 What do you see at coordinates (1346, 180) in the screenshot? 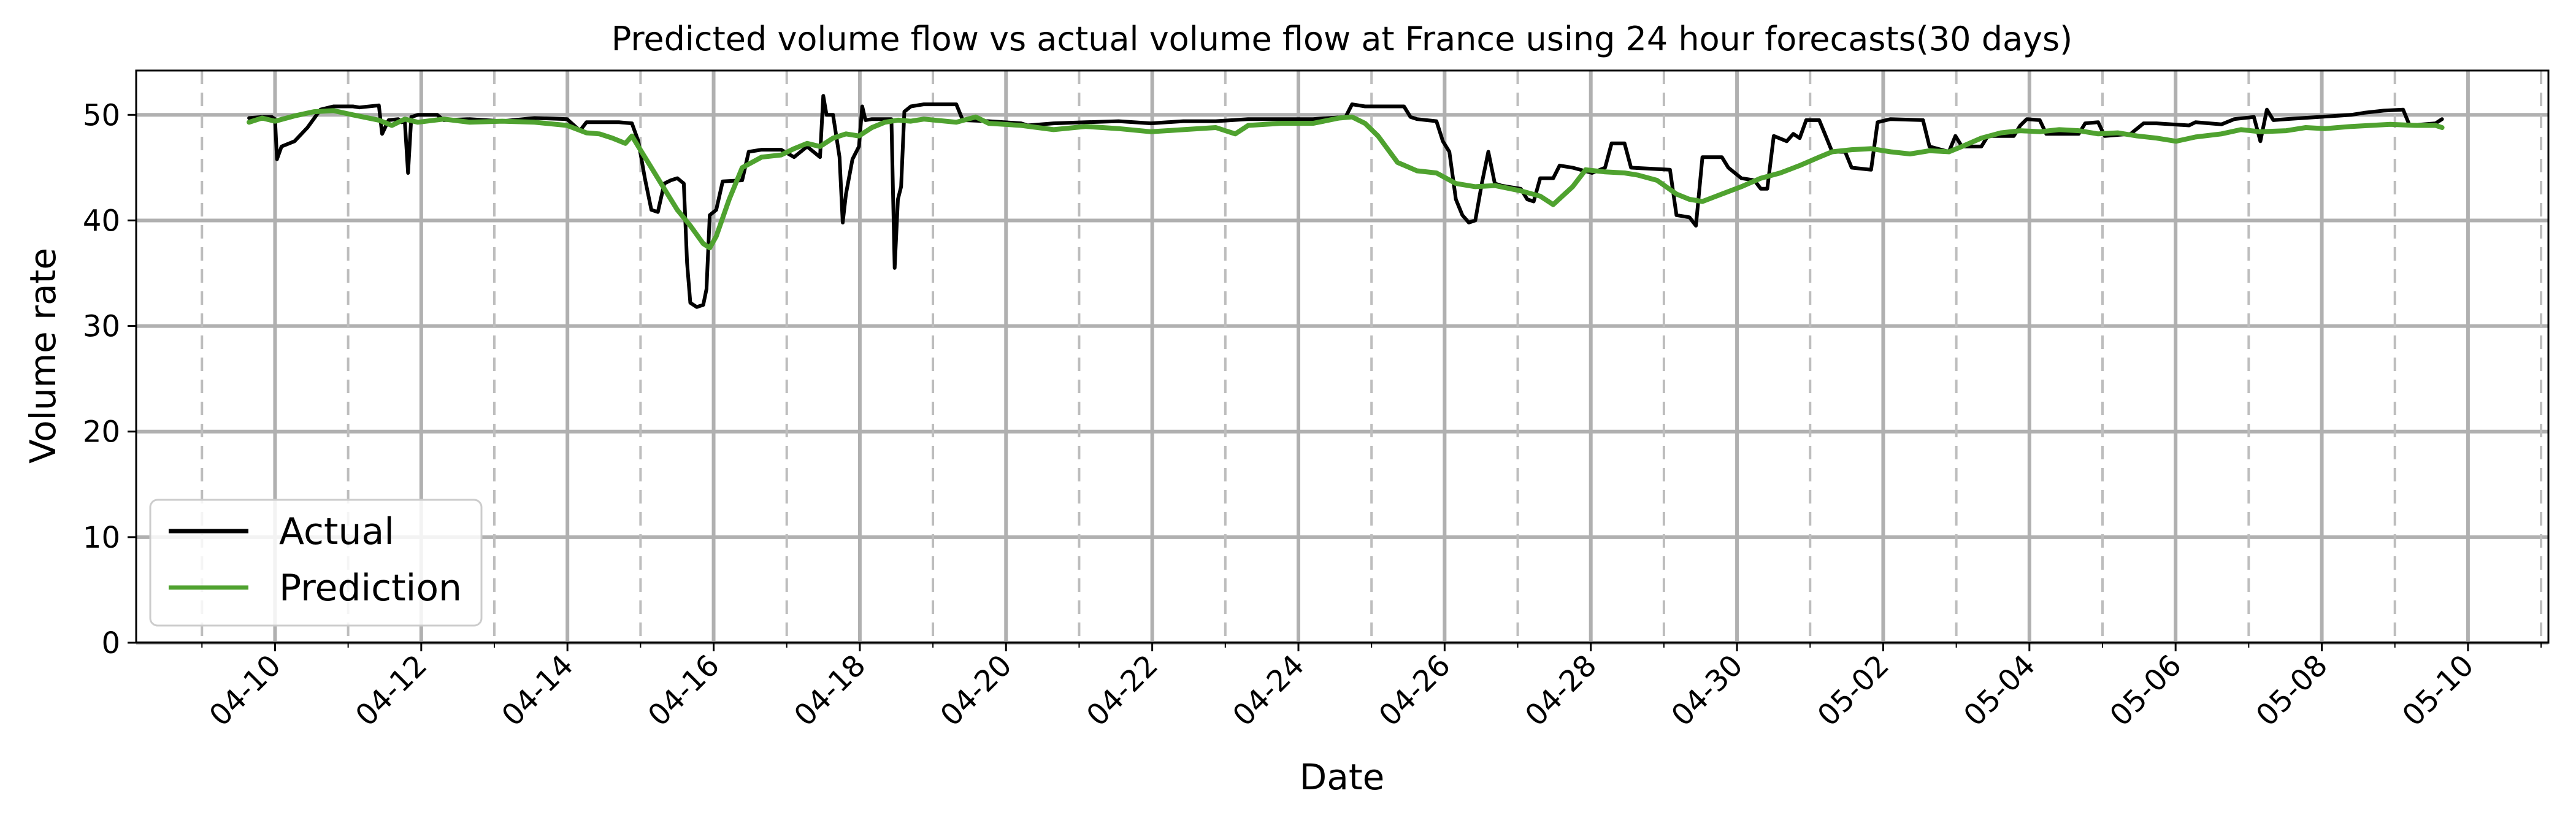
I see `series-line-prediction` at bounding box center [1346, 180].